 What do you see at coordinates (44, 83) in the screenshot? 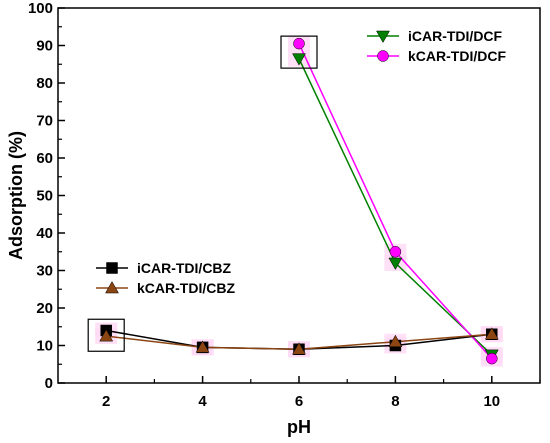
I see `y-tick-label: 80` at bounding box center [44, 83].